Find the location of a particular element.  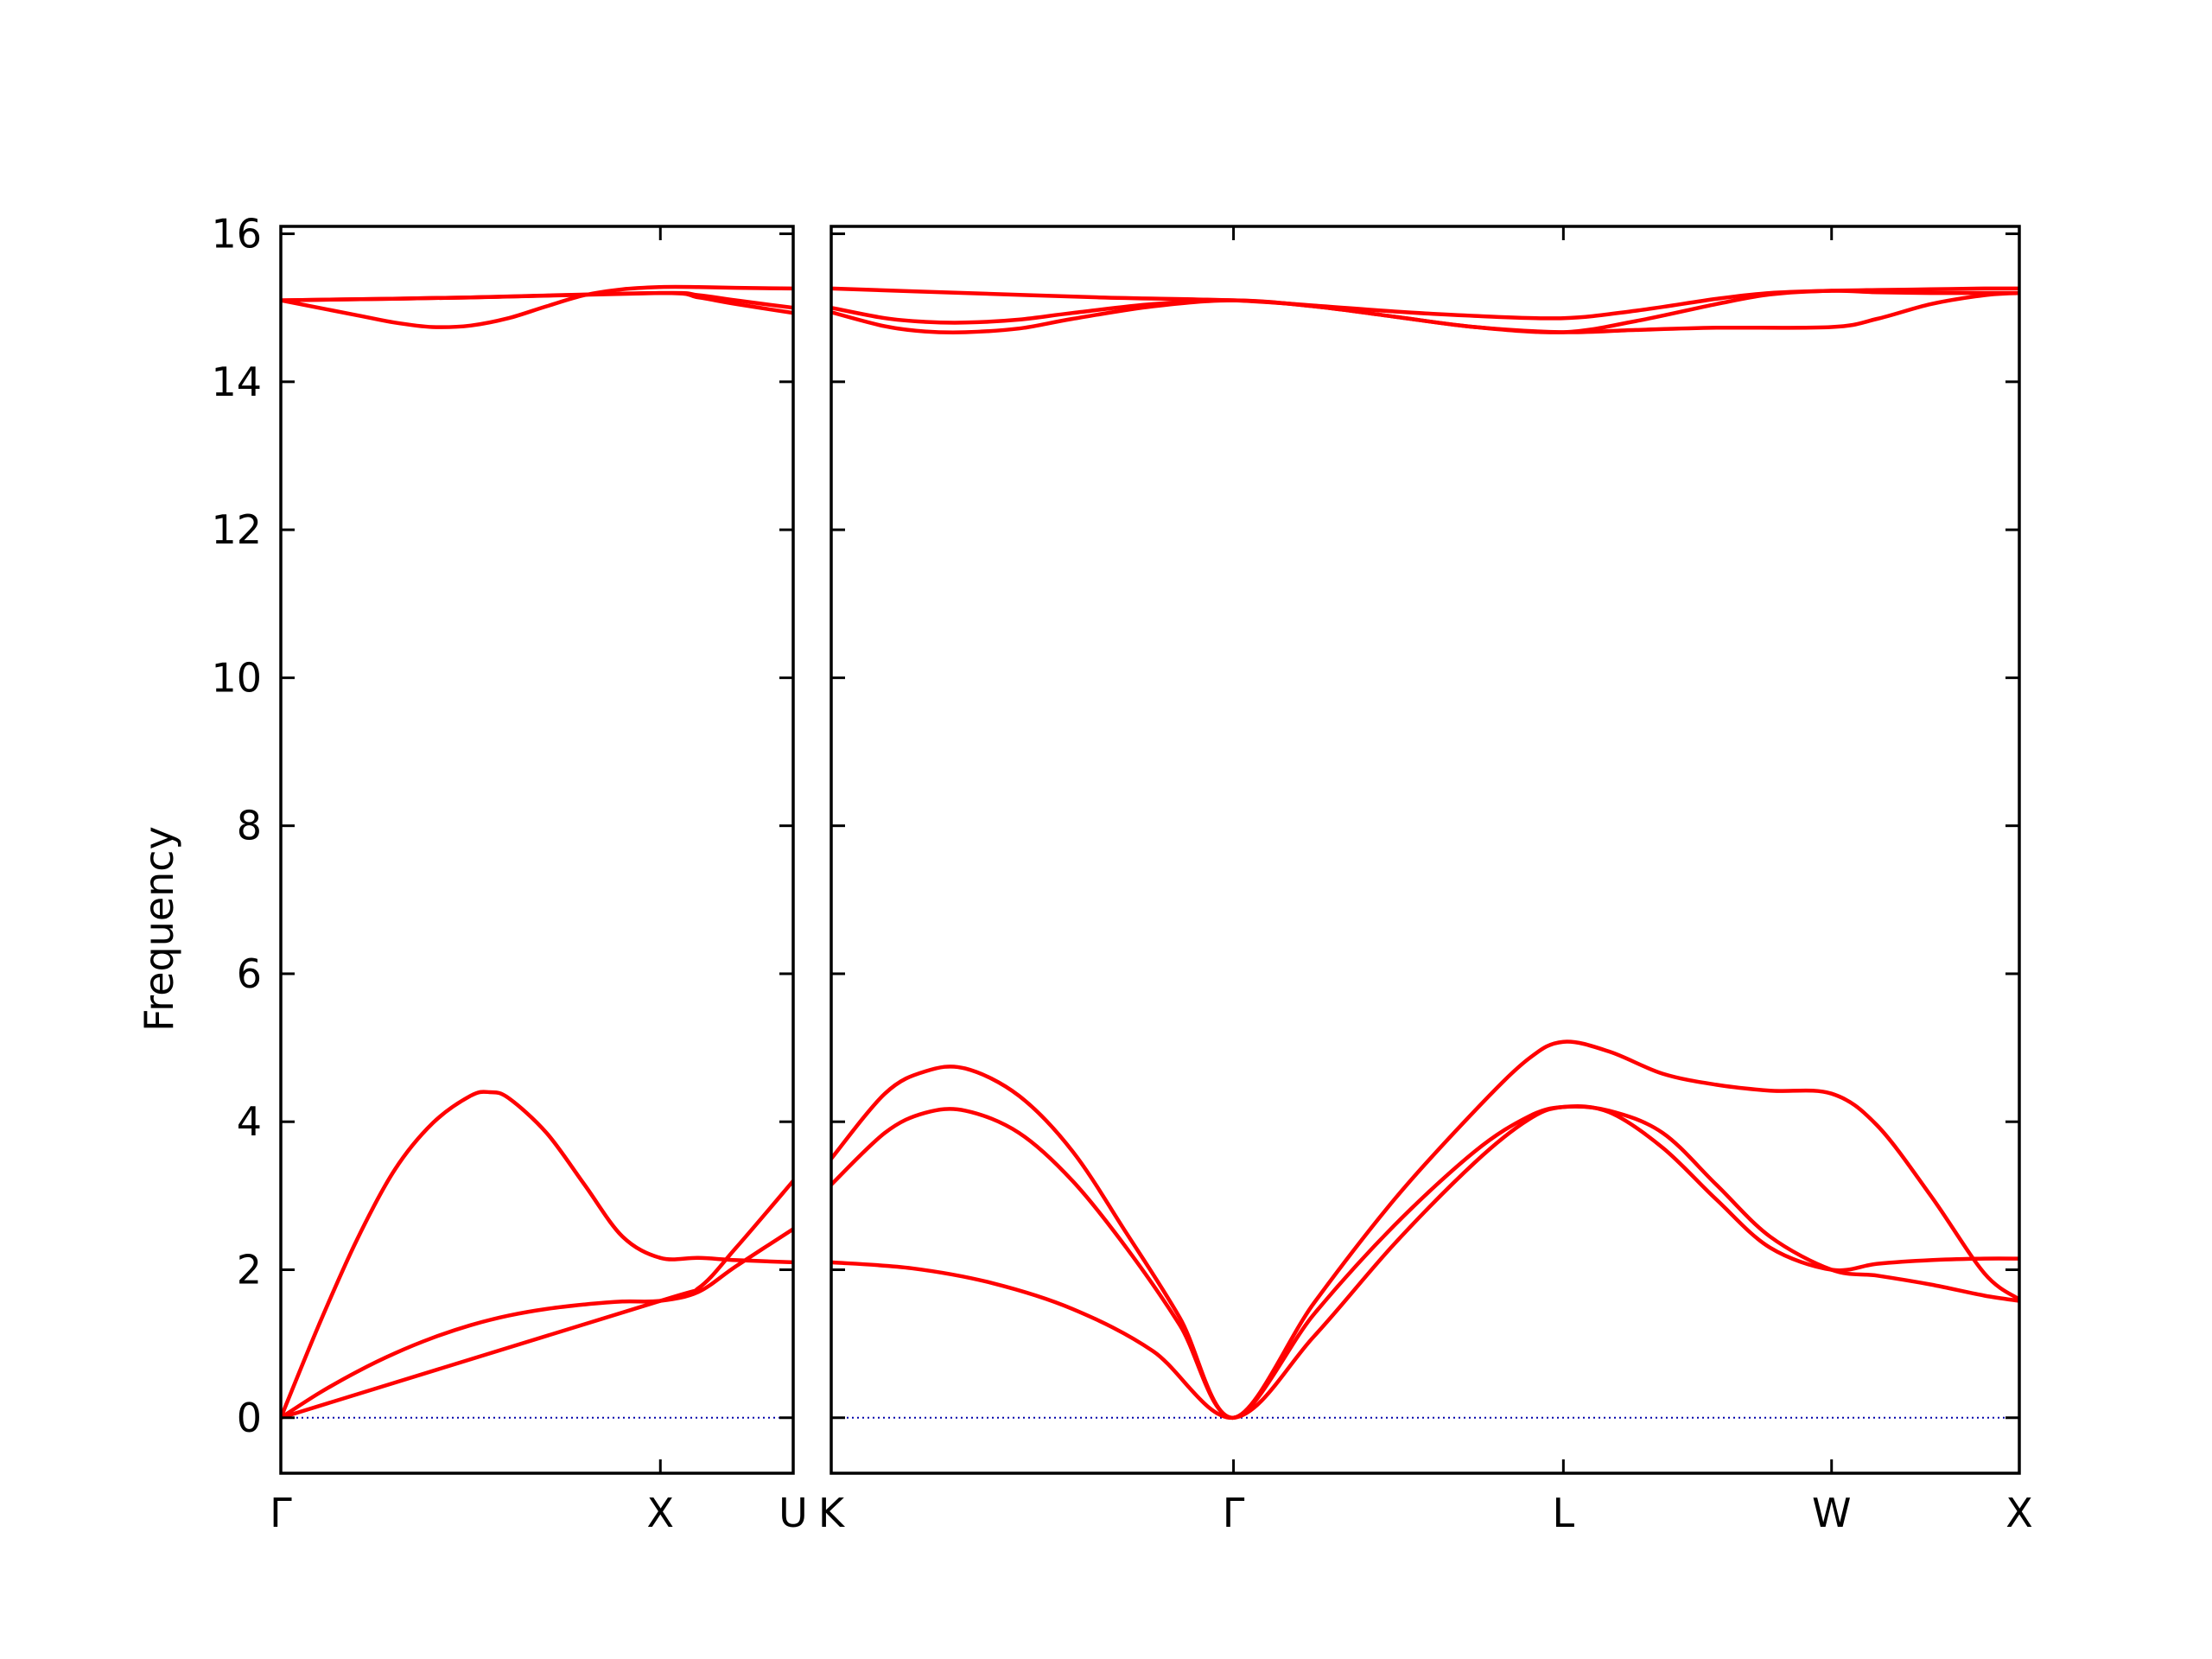

x-tick-label: W is located at coordinates (1831, 1513).